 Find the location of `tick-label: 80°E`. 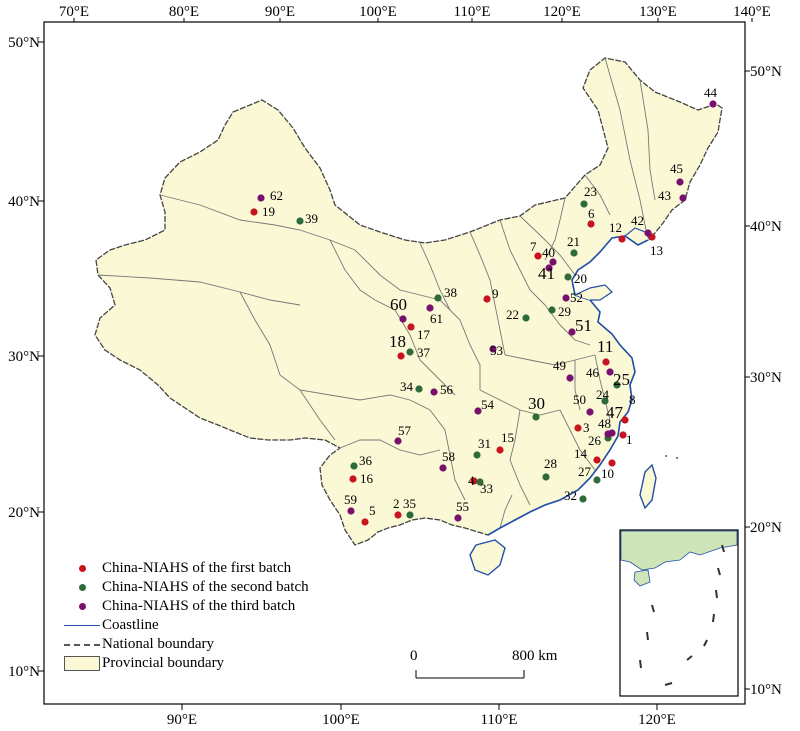

tick-label: 80°E is located at coordinates (184, 12).